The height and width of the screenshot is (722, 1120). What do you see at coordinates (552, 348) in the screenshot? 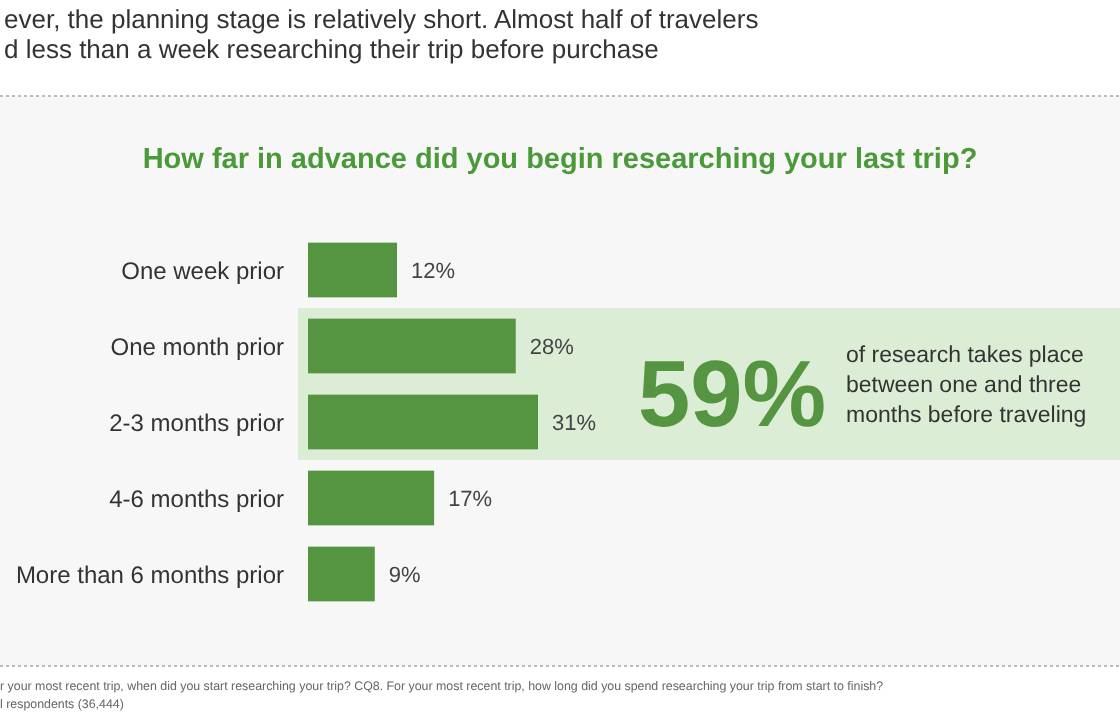
I see `data-label: 28%` at bounding box center [552, 348].